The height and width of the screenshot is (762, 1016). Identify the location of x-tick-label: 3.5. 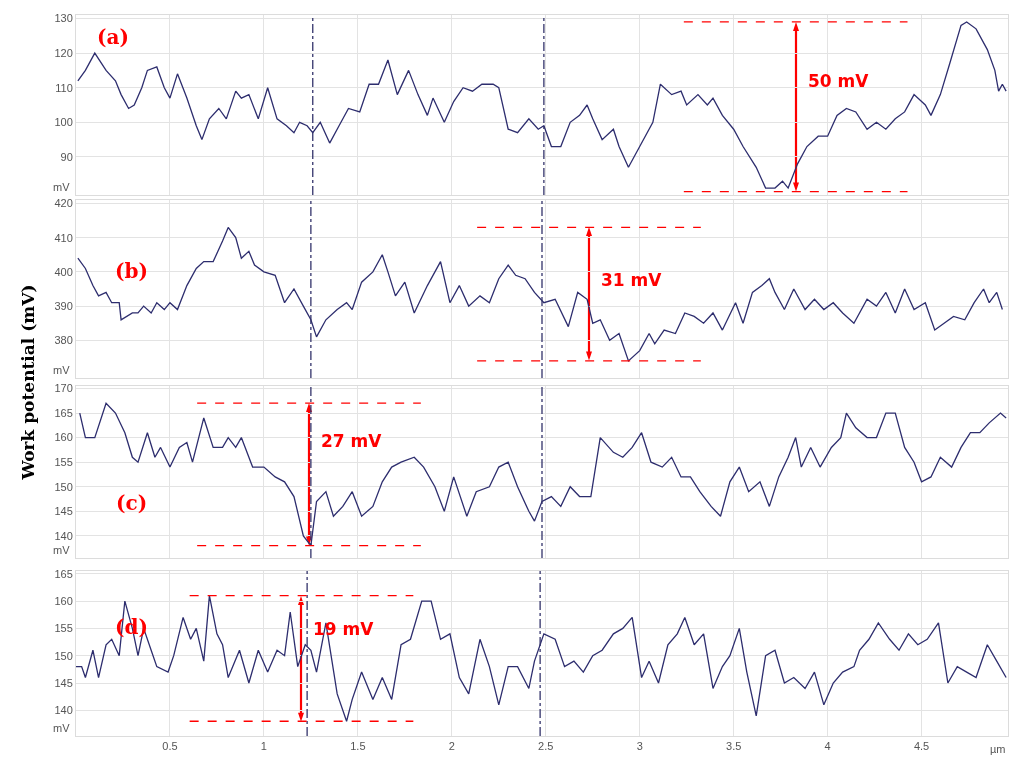
(734, 746).